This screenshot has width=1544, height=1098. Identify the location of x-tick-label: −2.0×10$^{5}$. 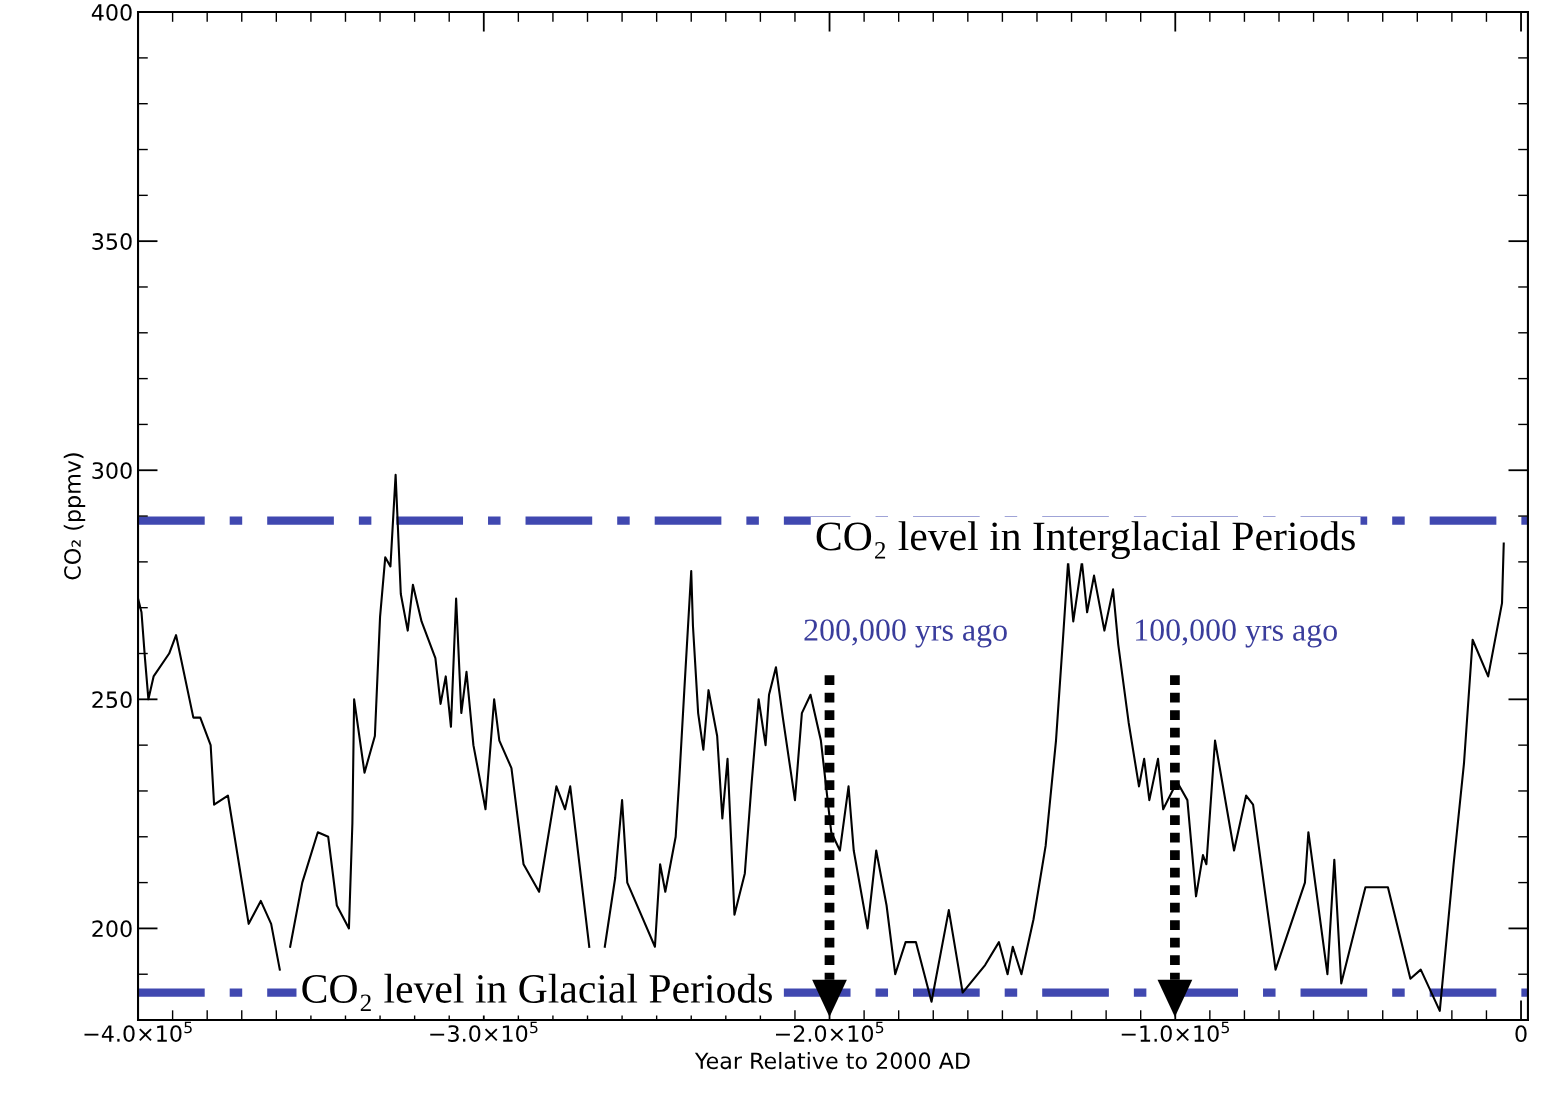
(830, 1031).